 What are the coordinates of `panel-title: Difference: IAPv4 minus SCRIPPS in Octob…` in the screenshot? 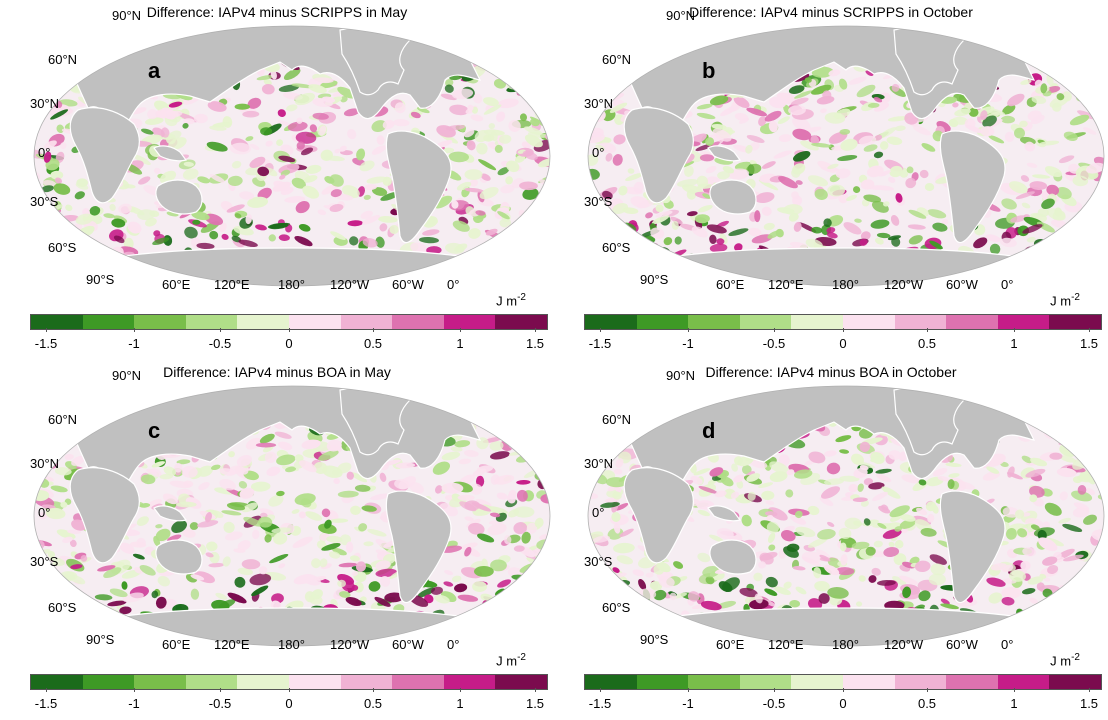 It's located at (831, 12).